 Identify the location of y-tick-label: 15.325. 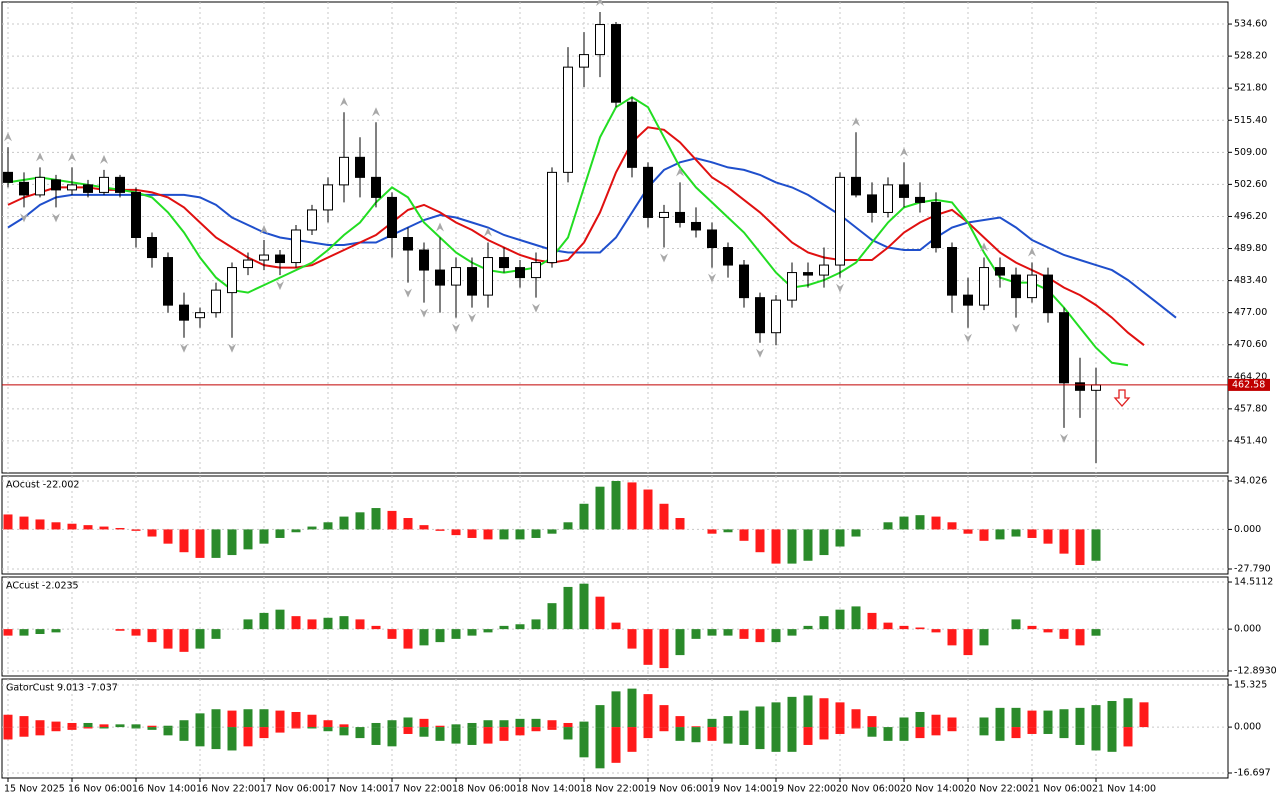
(1250, 684).